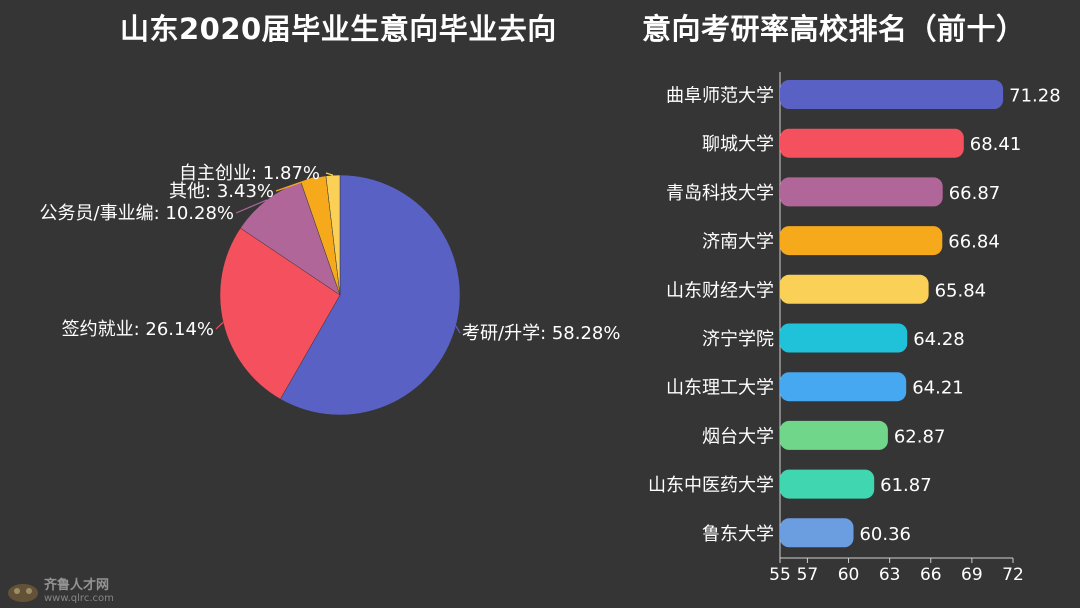  What do you see at coordinates (249, 173) in the screenshot?
I see `pie-slice-label: 自主创业: 1.87%` at bounding box center [249, 173].